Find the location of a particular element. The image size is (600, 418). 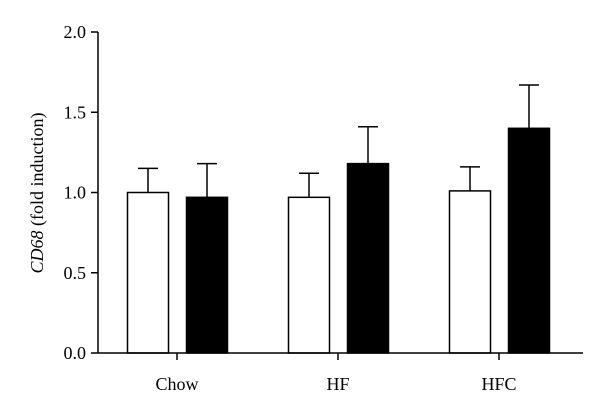

y-tick-label: 1.0 is located at coordinates (75, 193).